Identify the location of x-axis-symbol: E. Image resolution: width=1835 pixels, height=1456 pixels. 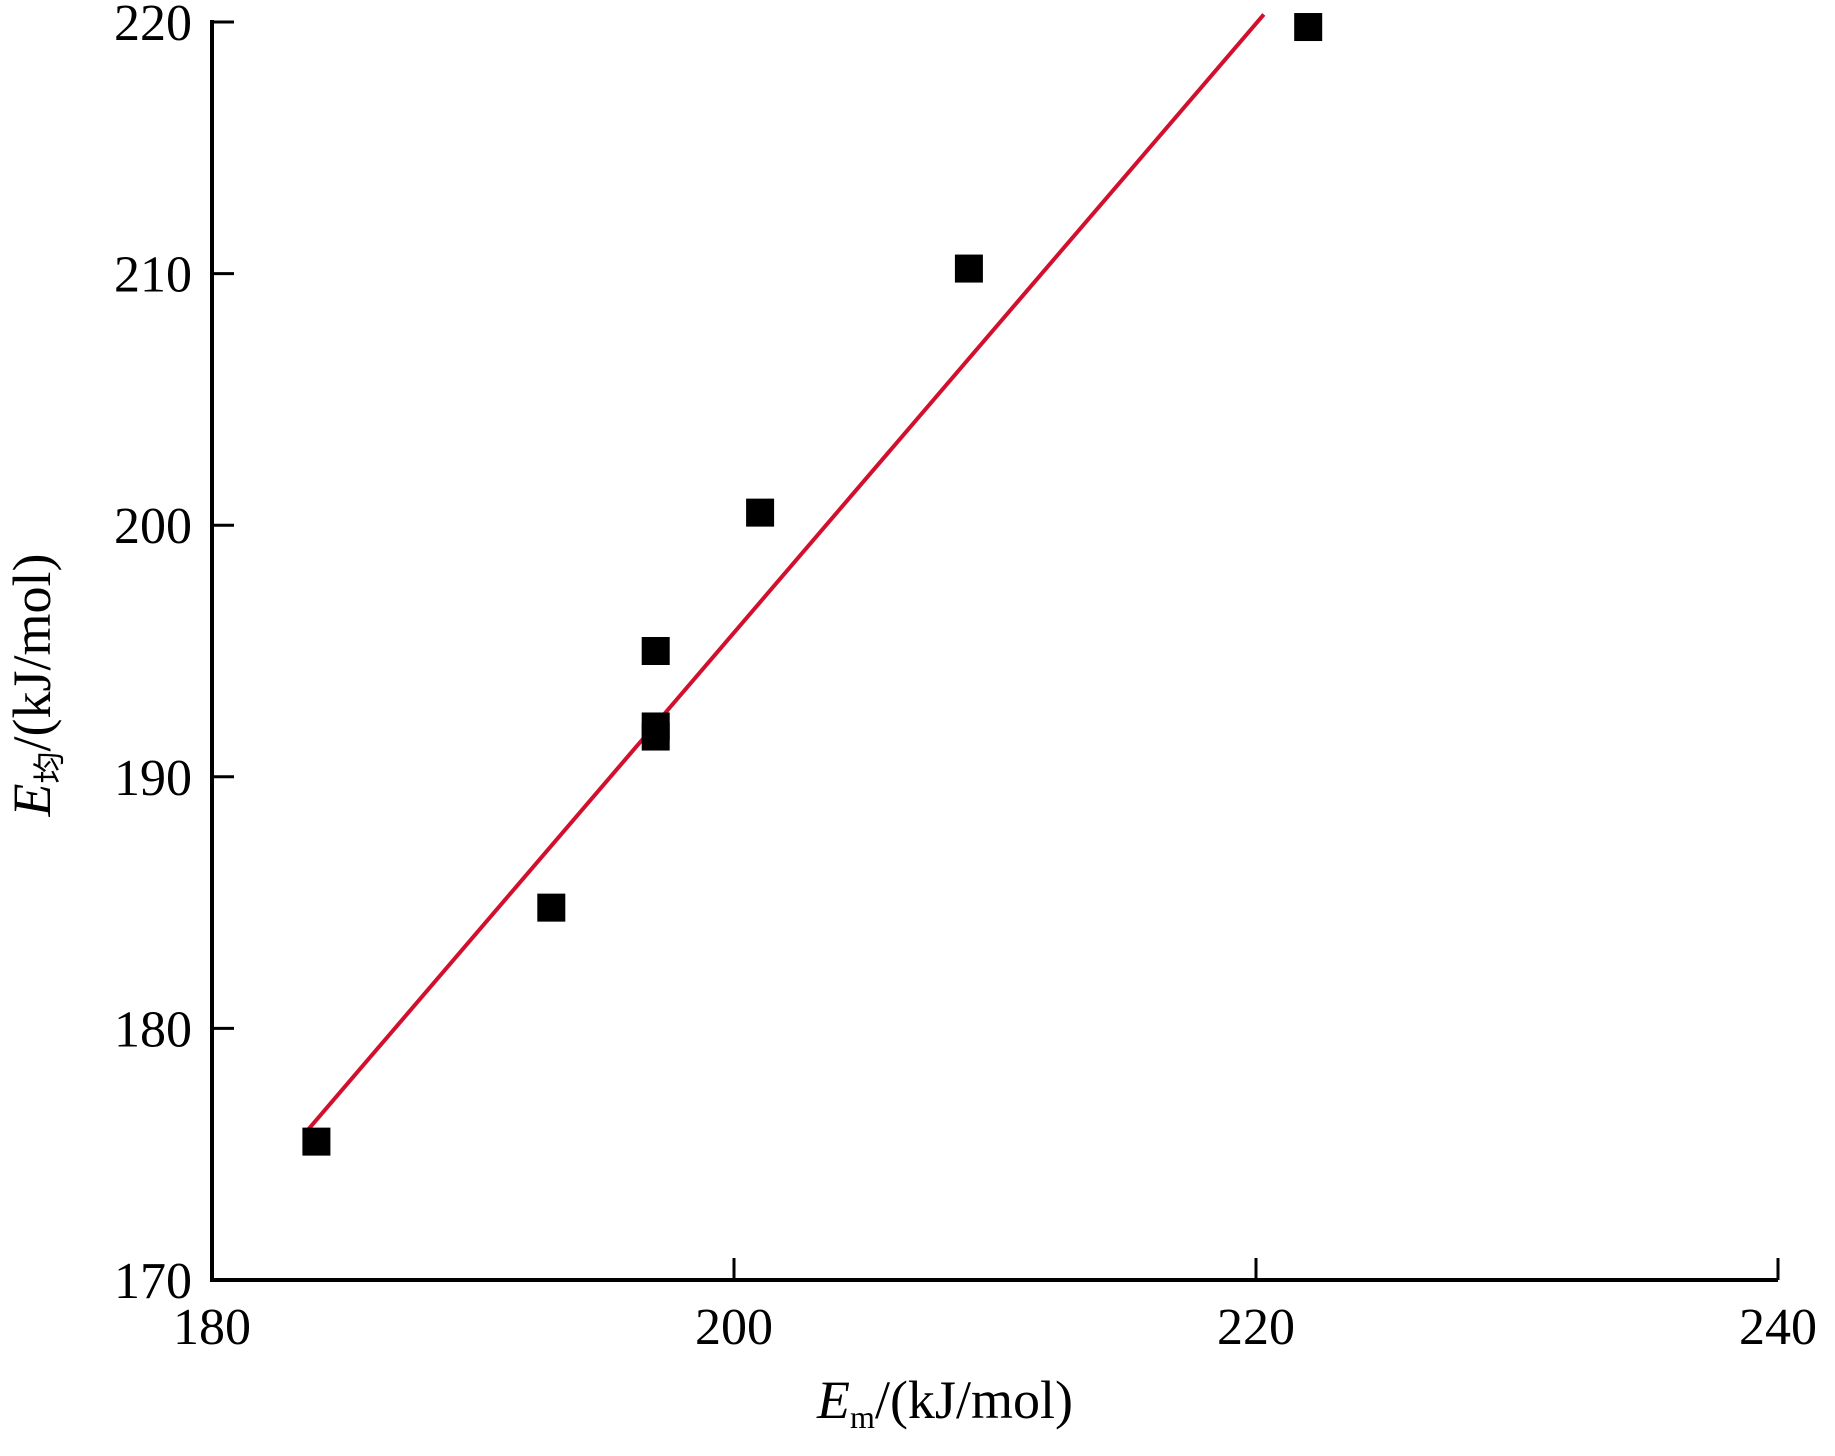
(833, 1400).